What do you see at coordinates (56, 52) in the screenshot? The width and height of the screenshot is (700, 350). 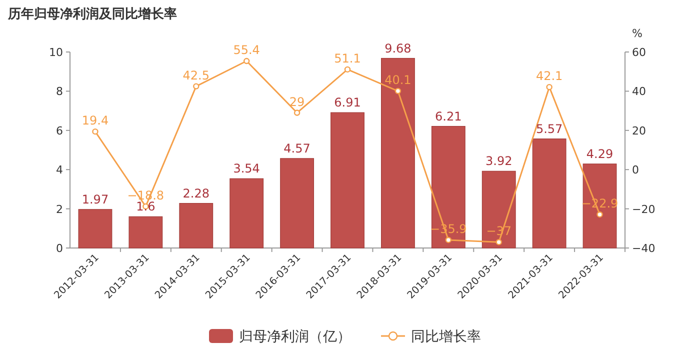 I see `y-tick-label: 10` at bounding box center [56, 52].